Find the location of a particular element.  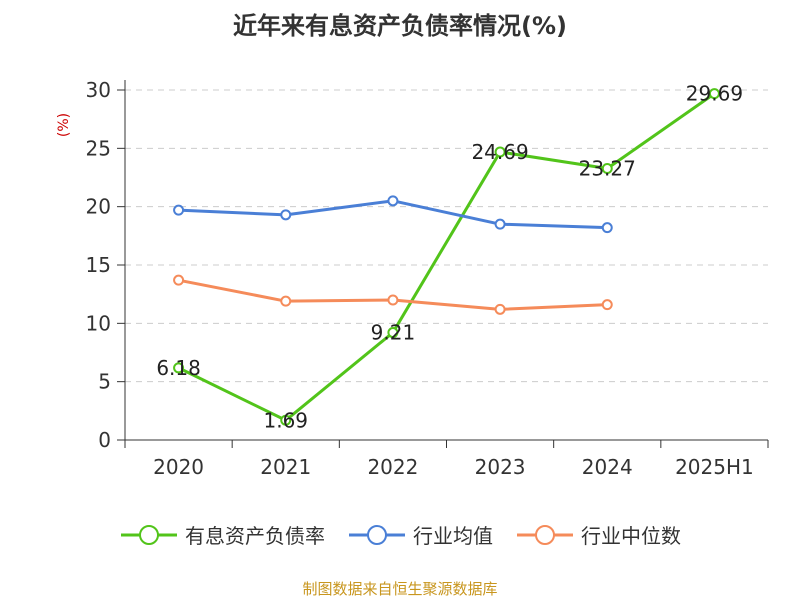

y-tick-label: 20 is located at coordinates (98, 207).